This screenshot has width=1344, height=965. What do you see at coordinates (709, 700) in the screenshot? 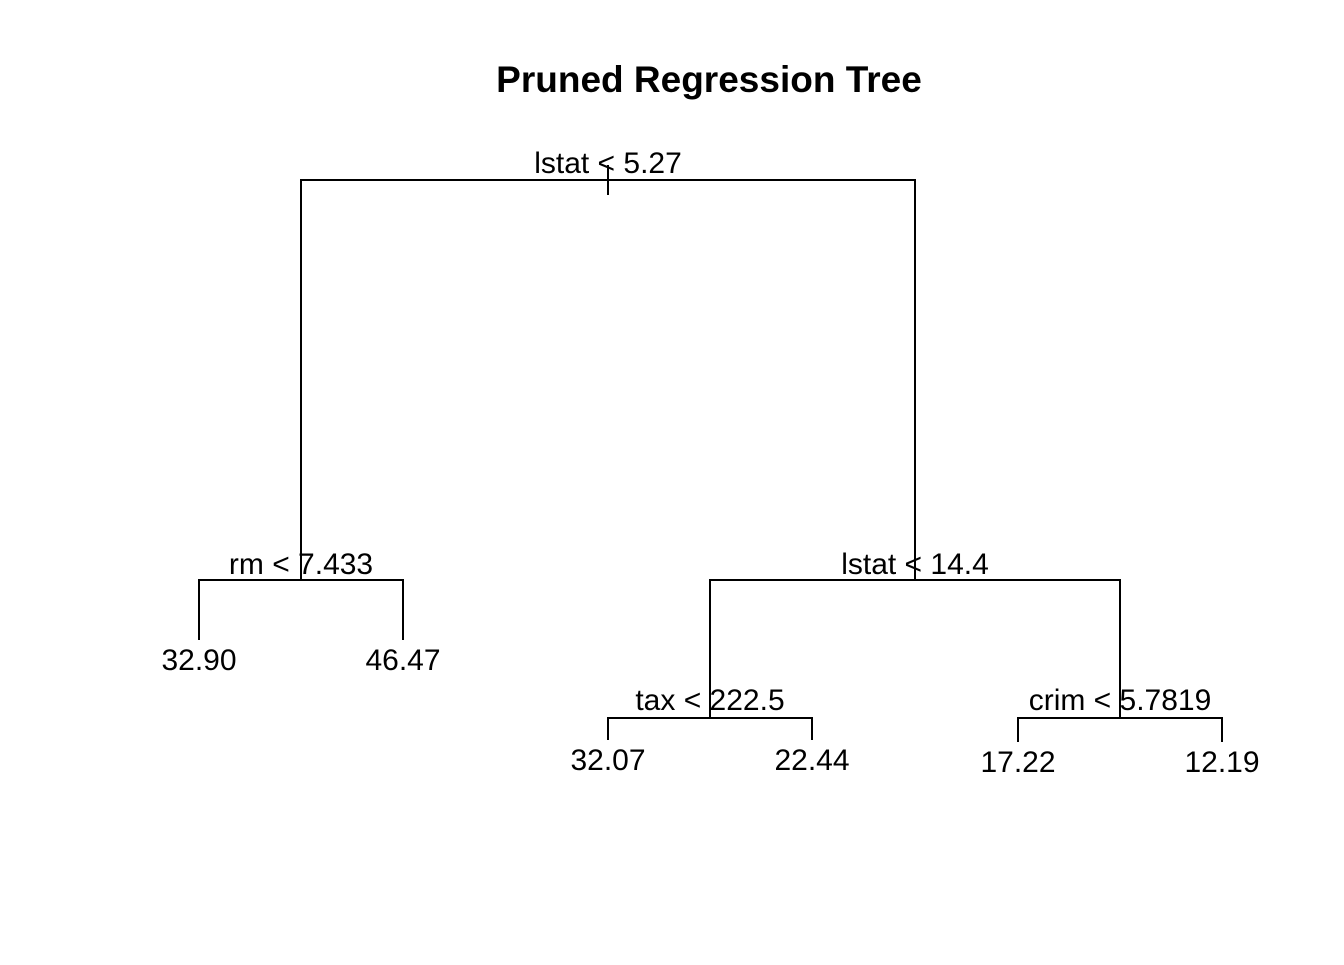
I see `split-label-tax: tax < 222.5` at bounding box center [709, 700].